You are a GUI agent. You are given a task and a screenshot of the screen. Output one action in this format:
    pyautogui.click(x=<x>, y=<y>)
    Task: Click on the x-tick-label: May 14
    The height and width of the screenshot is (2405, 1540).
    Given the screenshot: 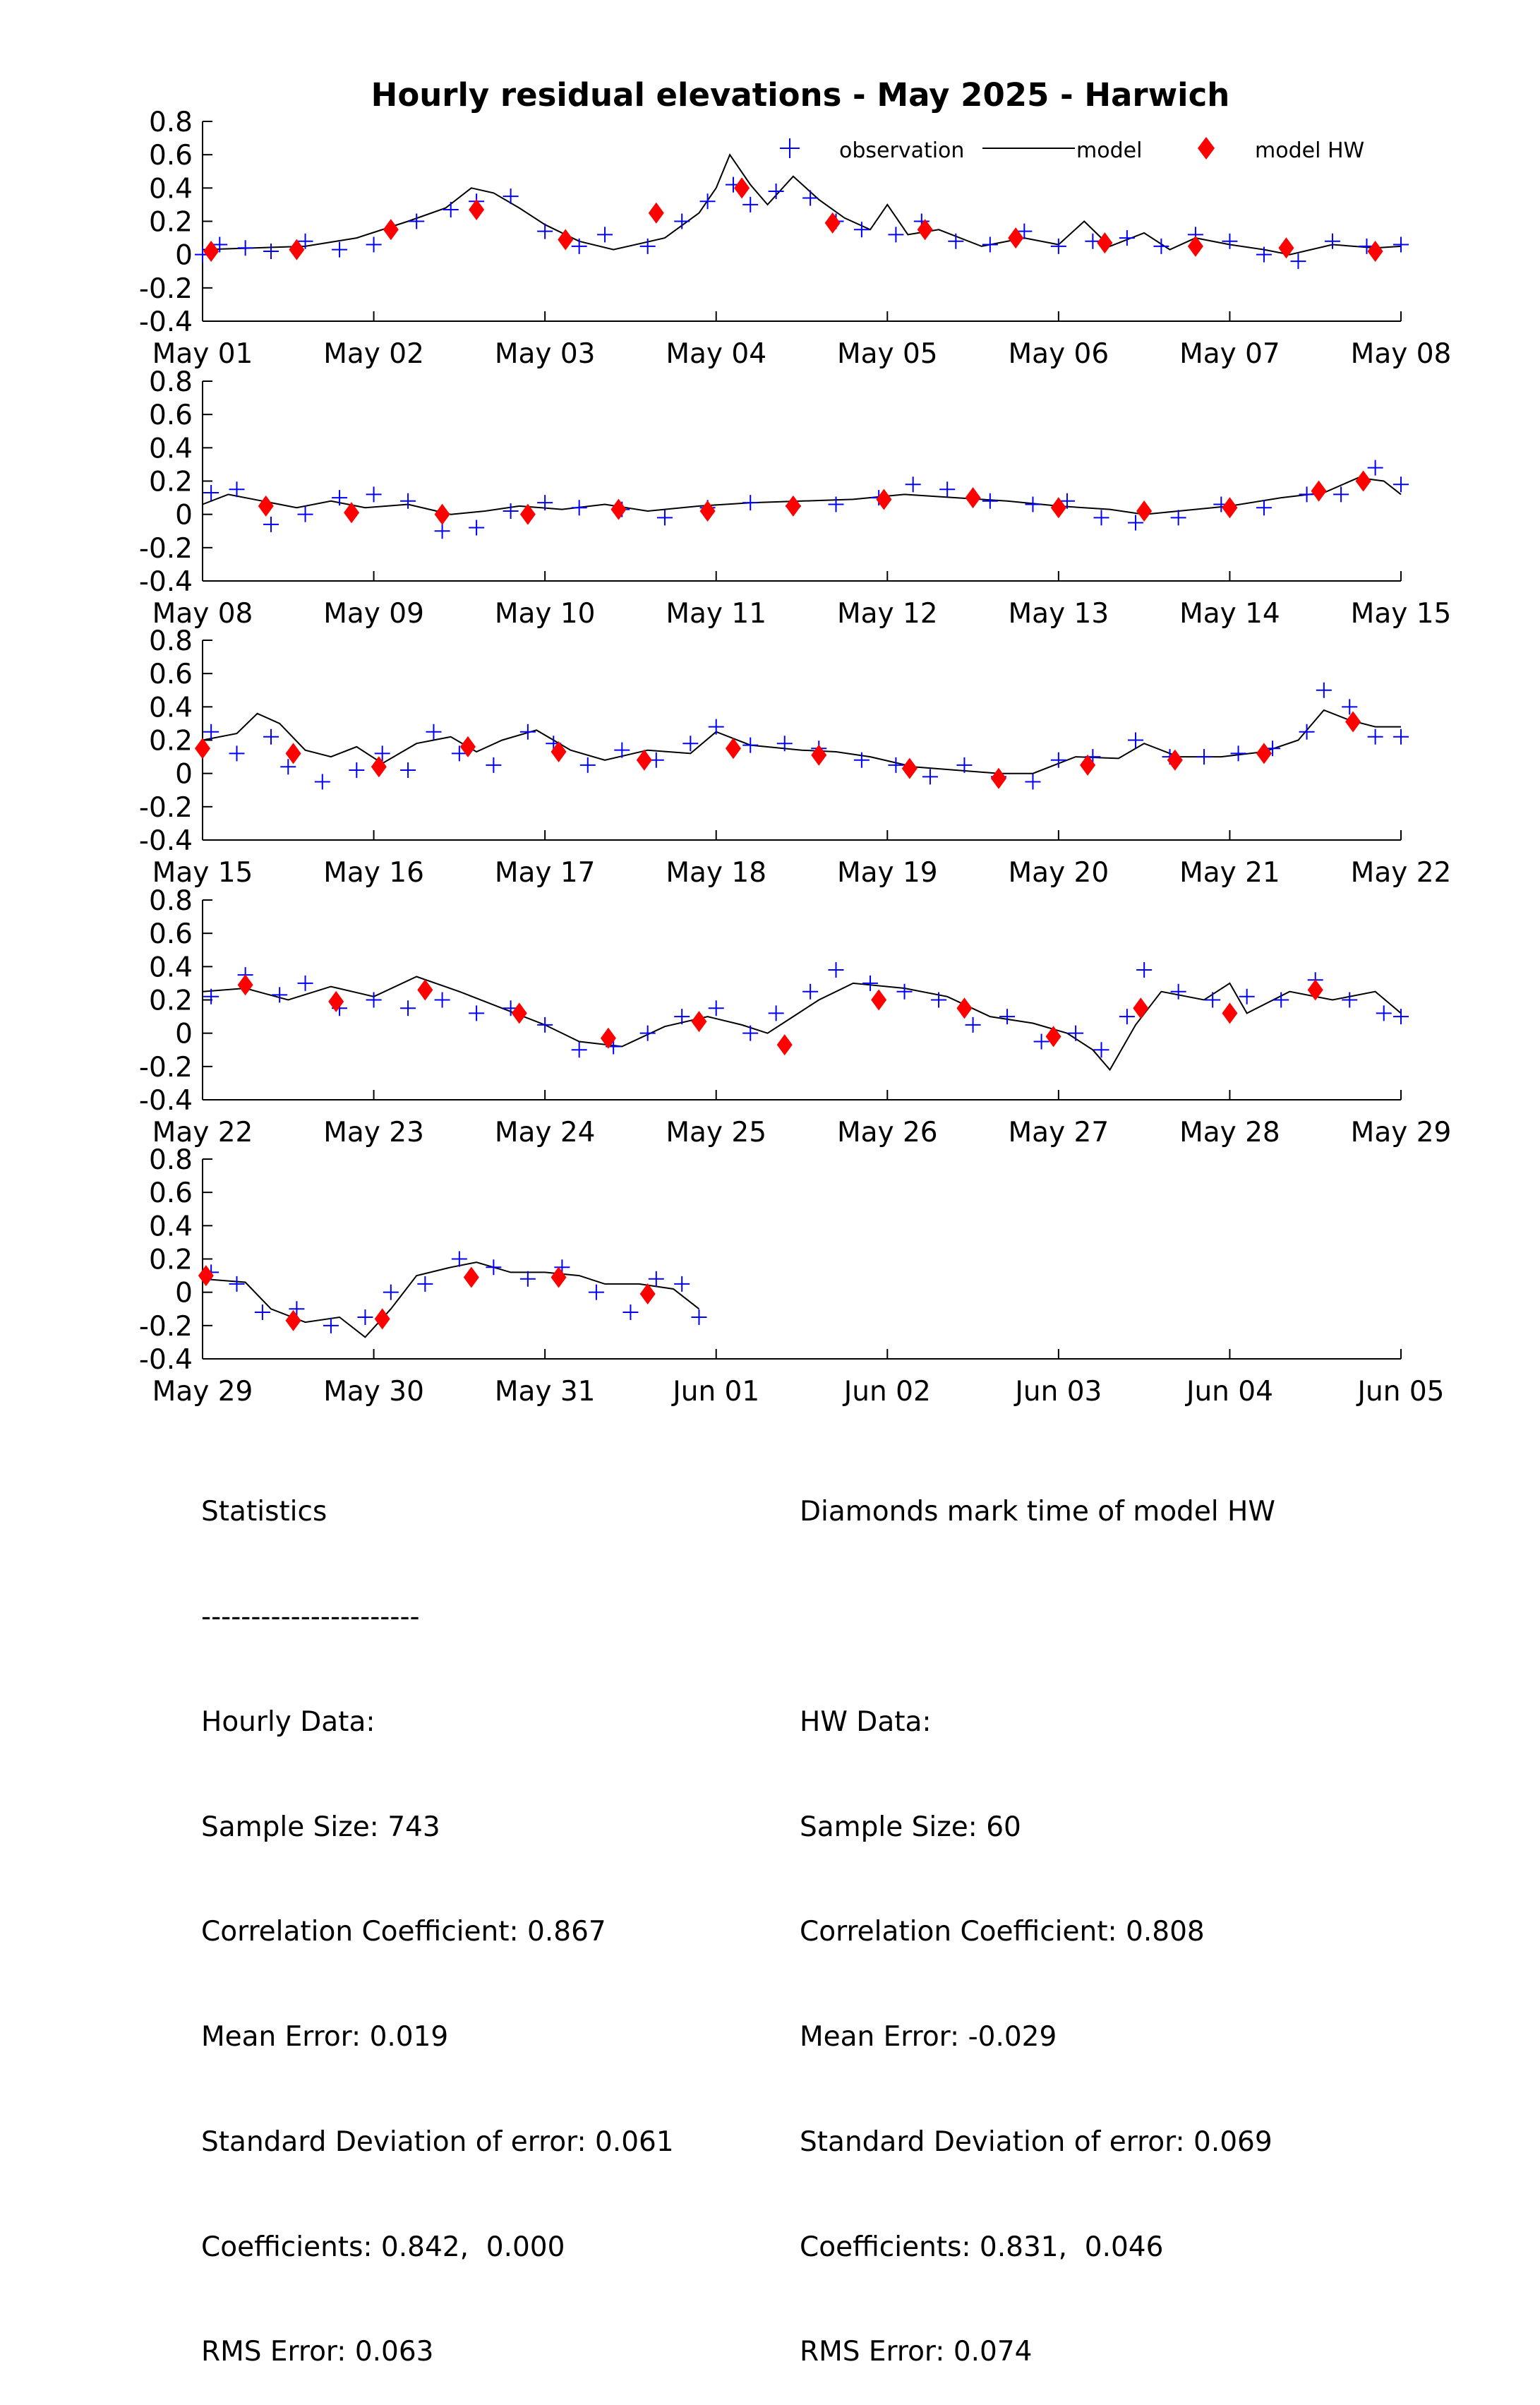 What is the action you would take?
    pyautogui.click(x=1229, y=614)
    